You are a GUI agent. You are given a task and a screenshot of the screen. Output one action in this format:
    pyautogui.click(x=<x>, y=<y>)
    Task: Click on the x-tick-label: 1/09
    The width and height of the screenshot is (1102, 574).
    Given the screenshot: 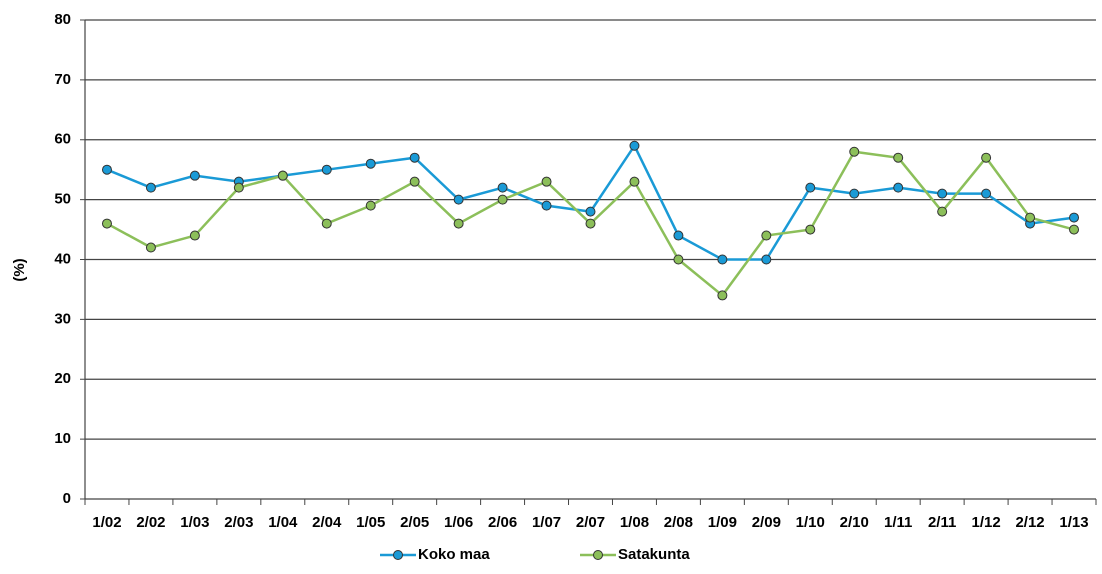 What is the action you would take?
    pyautogui.click(x=722, y=522)
    